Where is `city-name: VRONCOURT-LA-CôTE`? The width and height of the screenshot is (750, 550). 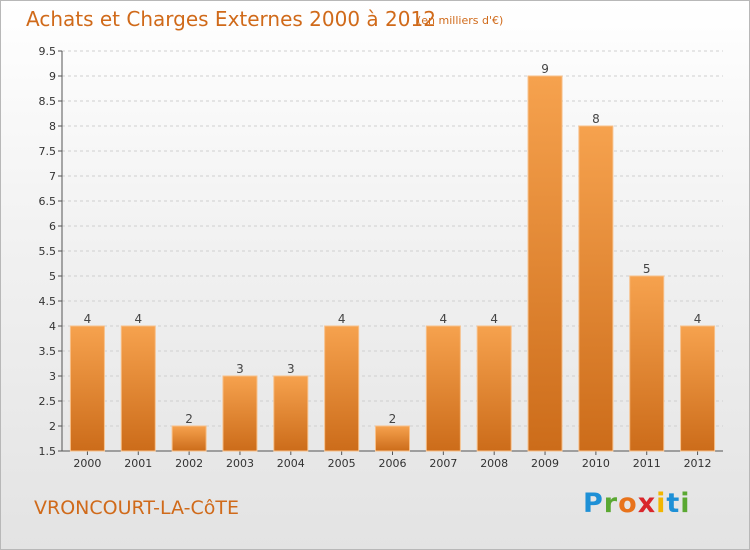 city-name: VRONCOURT-LA-CôTE is located at coordinates (136, 508).